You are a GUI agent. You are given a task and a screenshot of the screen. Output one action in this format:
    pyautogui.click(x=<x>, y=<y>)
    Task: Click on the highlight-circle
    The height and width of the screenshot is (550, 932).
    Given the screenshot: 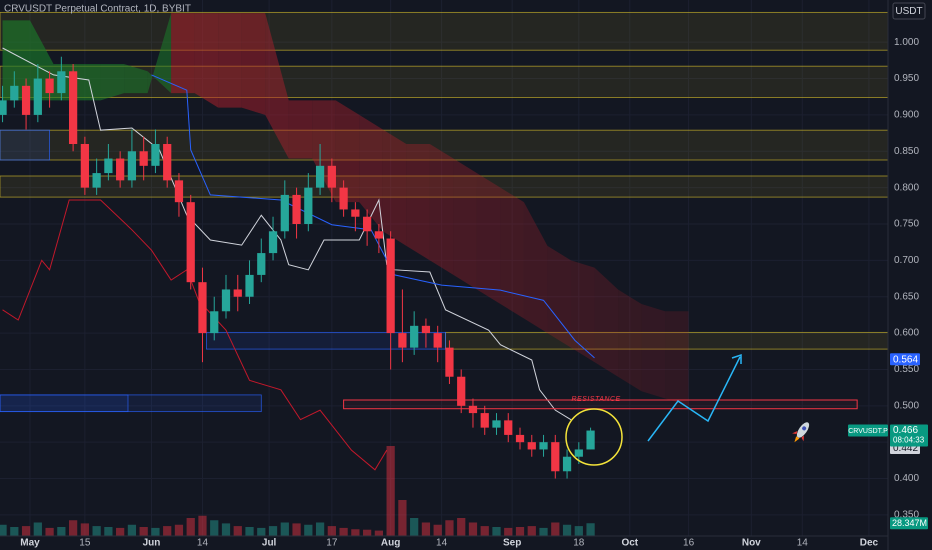 What is the action you would take?
    pyautogui.click(x=594, y=437)
    